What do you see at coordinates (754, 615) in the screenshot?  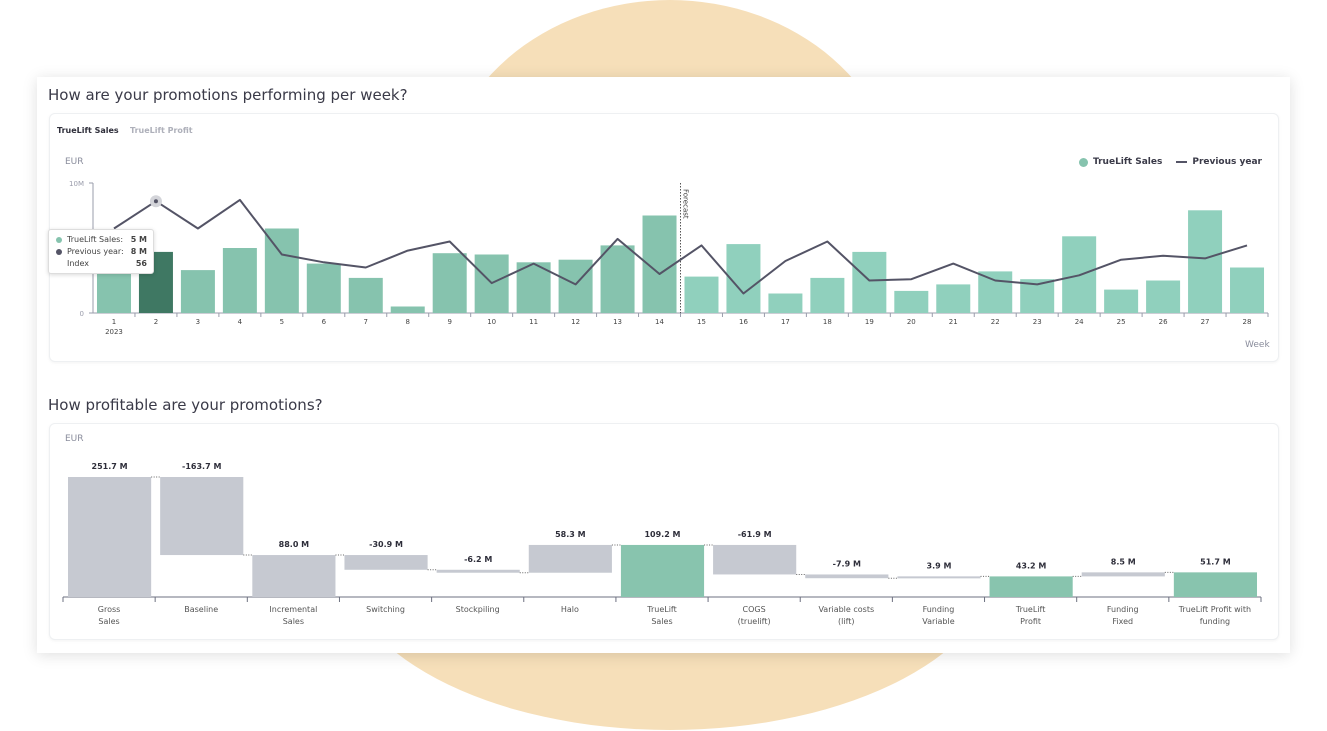 I see `waterfall-category-label: COGS (truelift)` at bounding box center [754, 615].